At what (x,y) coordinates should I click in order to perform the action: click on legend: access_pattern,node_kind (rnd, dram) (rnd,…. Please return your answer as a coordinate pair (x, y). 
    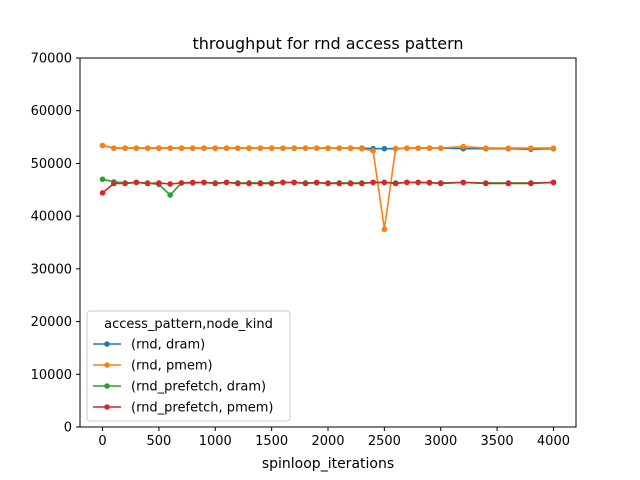
    Looking at the image, I should click on (188, 366).